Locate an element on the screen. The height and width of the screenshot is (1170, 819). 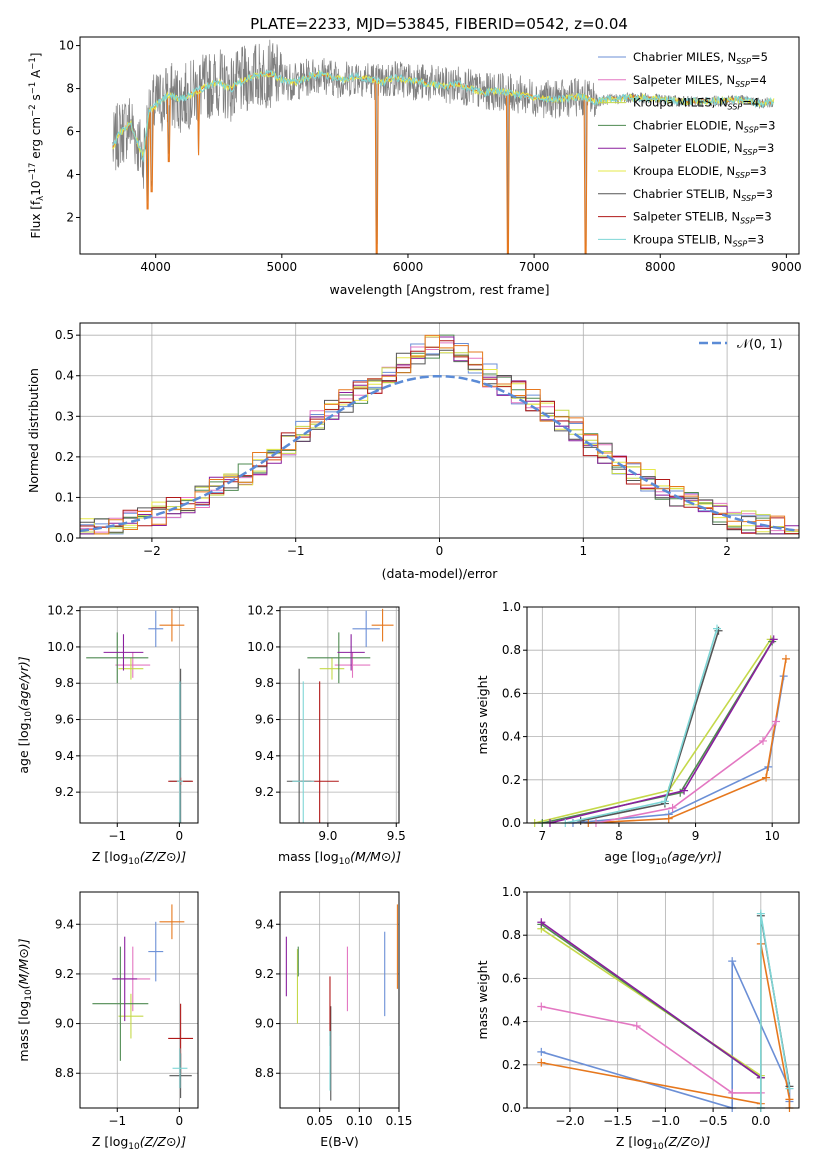
x-tick-label: 0.15 is located at coordinates (399, 1121).